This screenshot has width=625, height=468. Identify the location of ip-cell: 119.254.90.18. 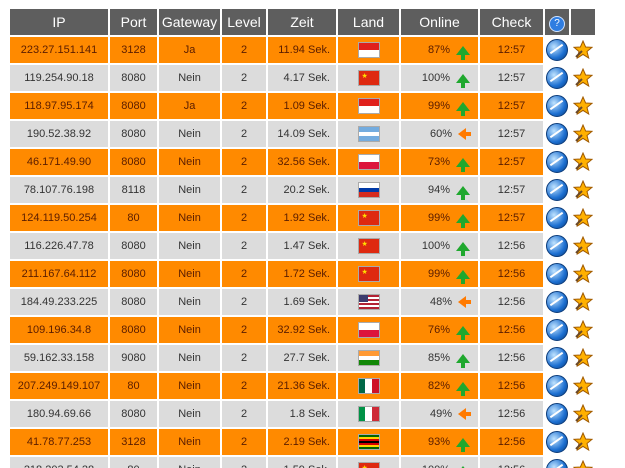
(59, 78).